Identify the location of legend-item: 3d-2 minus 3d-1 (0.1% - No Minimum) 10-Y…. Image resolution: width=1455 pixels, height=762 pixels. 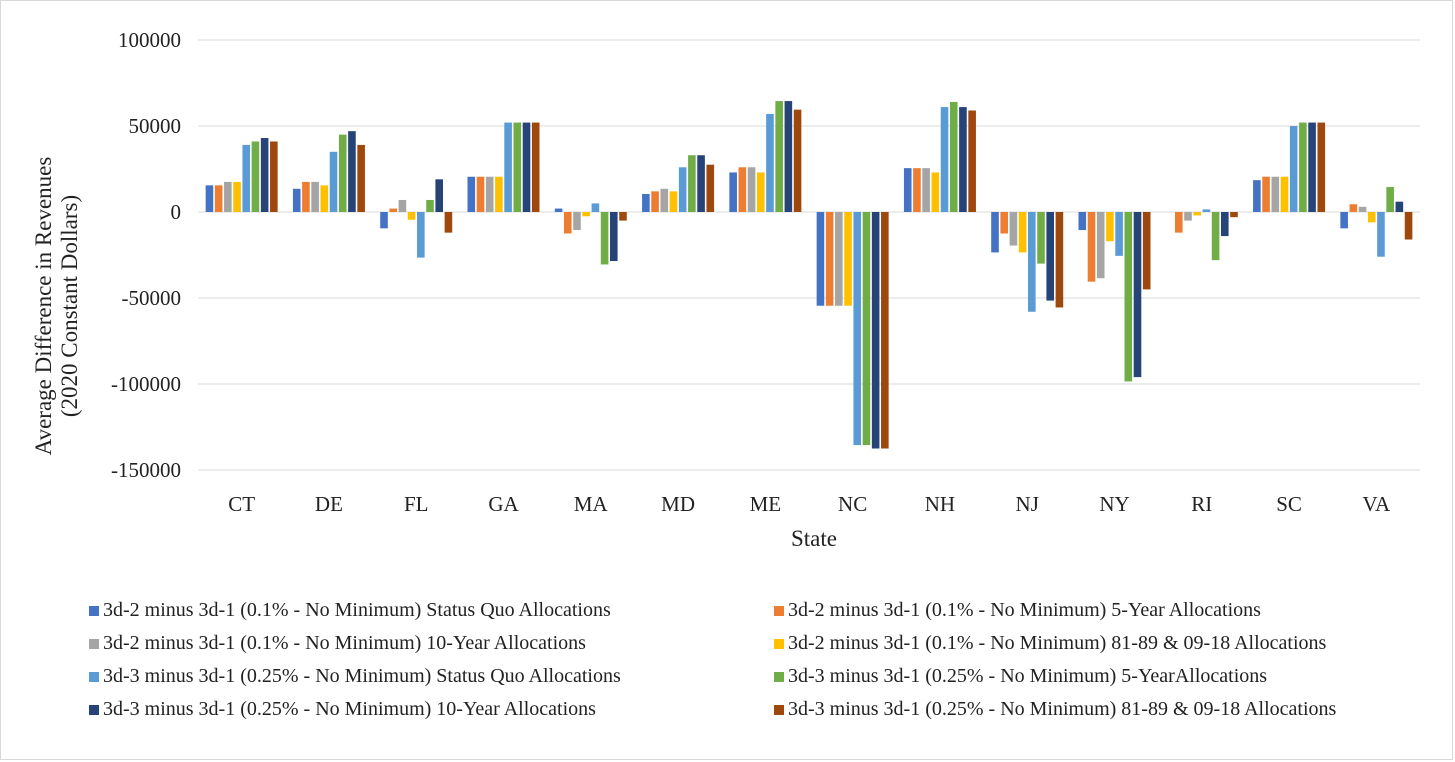
(337, 643).